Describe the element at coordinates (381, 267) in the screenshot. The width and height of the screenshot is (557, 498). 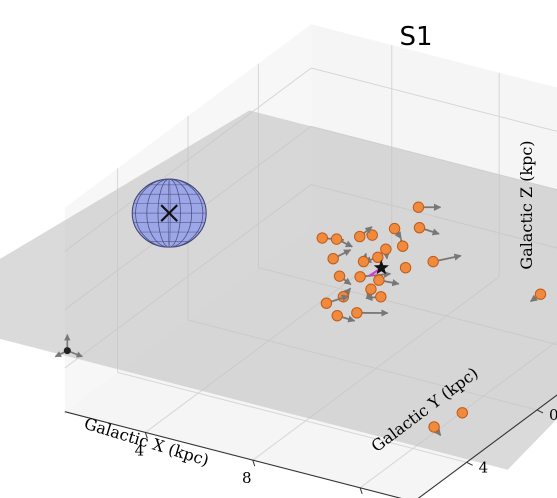
I see `sun-marker` at that location.